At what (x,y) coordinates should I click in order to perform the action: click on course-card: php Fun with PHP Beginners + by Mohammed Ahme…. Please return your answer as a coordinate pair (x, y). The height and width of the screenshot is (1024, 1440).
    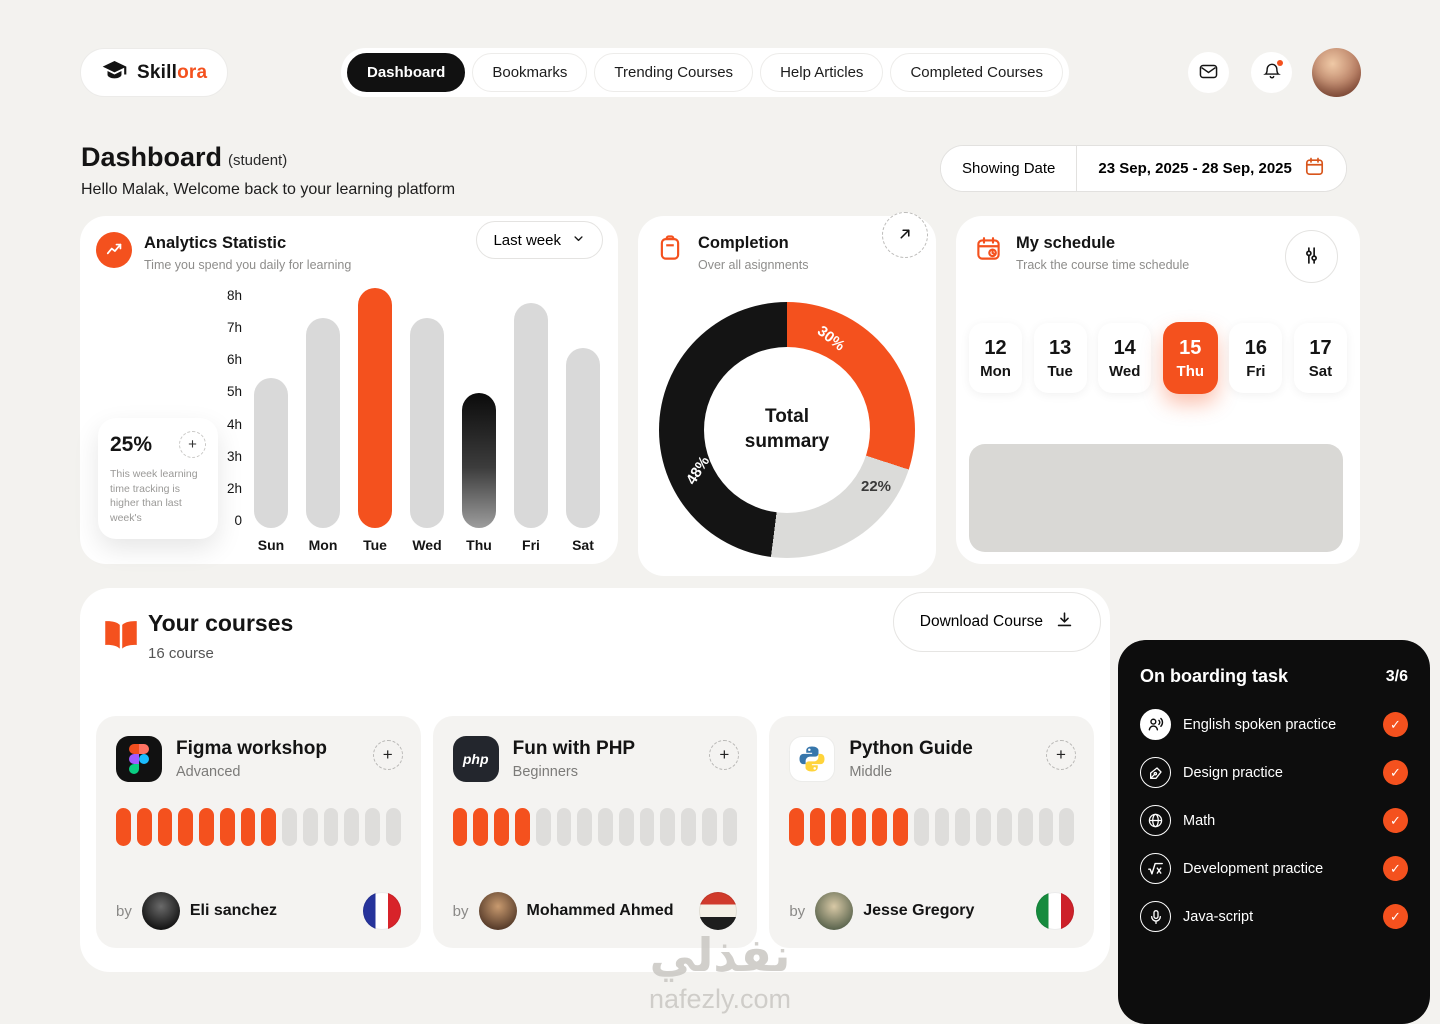
    Looking at the image, I should click on (595, 832).